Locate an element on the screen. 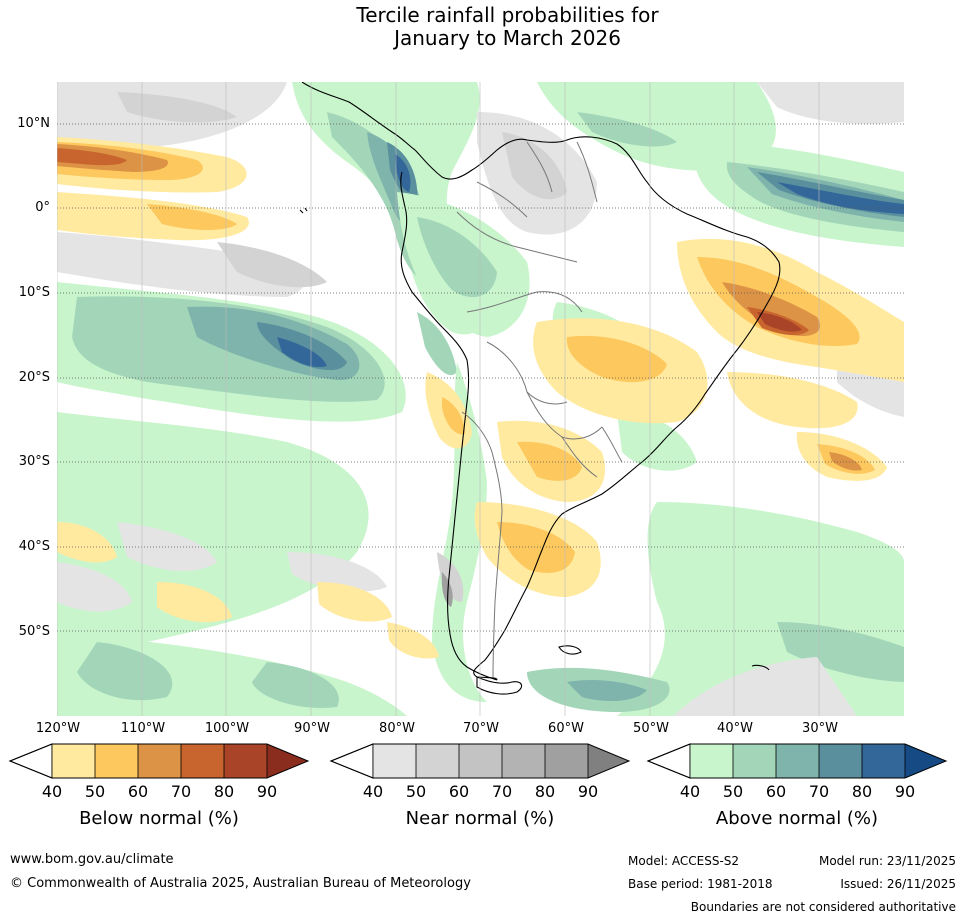  lat-label-10n: 10°N is located at coordinates (33, 123).